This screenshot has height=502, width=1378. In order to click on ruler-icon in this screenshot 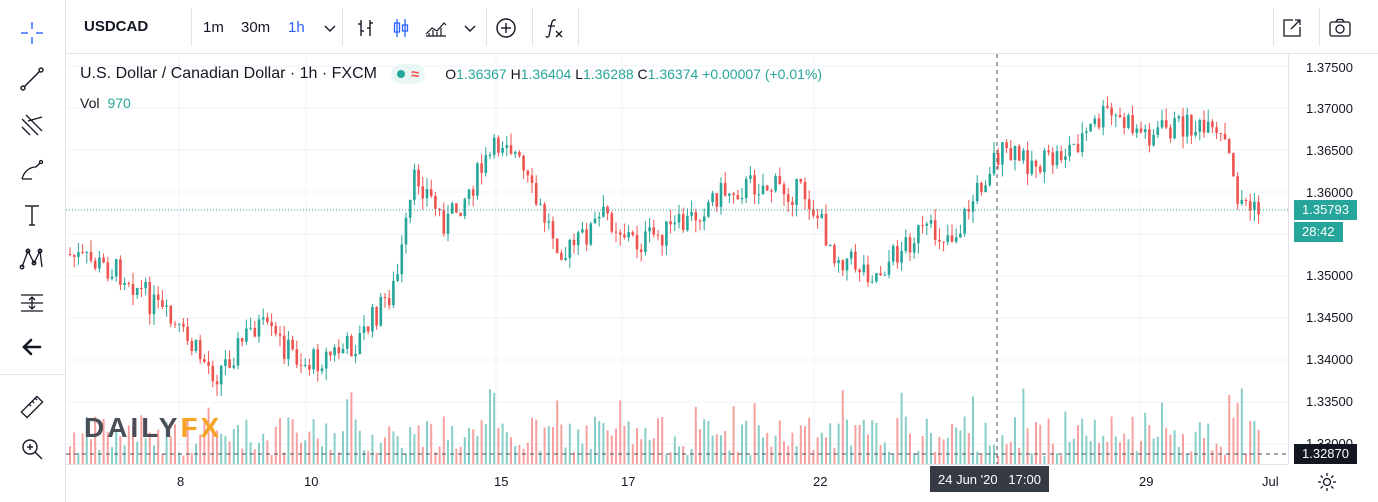, I will do `click(32, 407)`.